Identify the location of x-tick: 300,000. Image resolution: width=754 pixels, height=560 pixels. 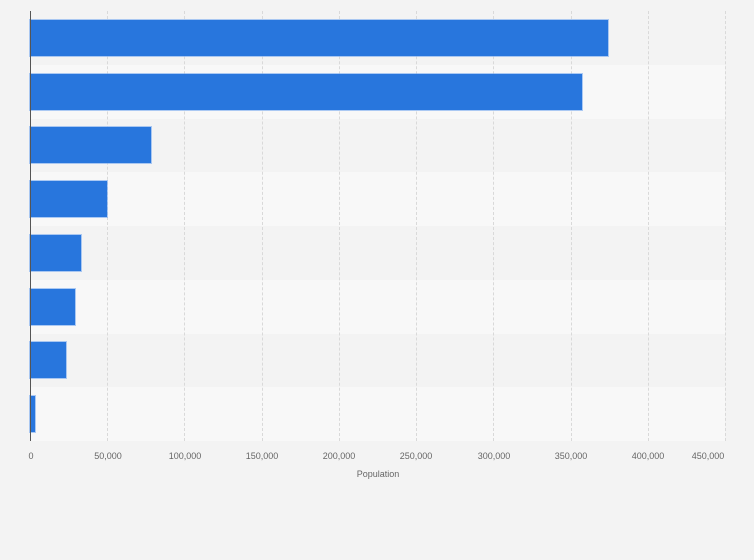
(494, 456).